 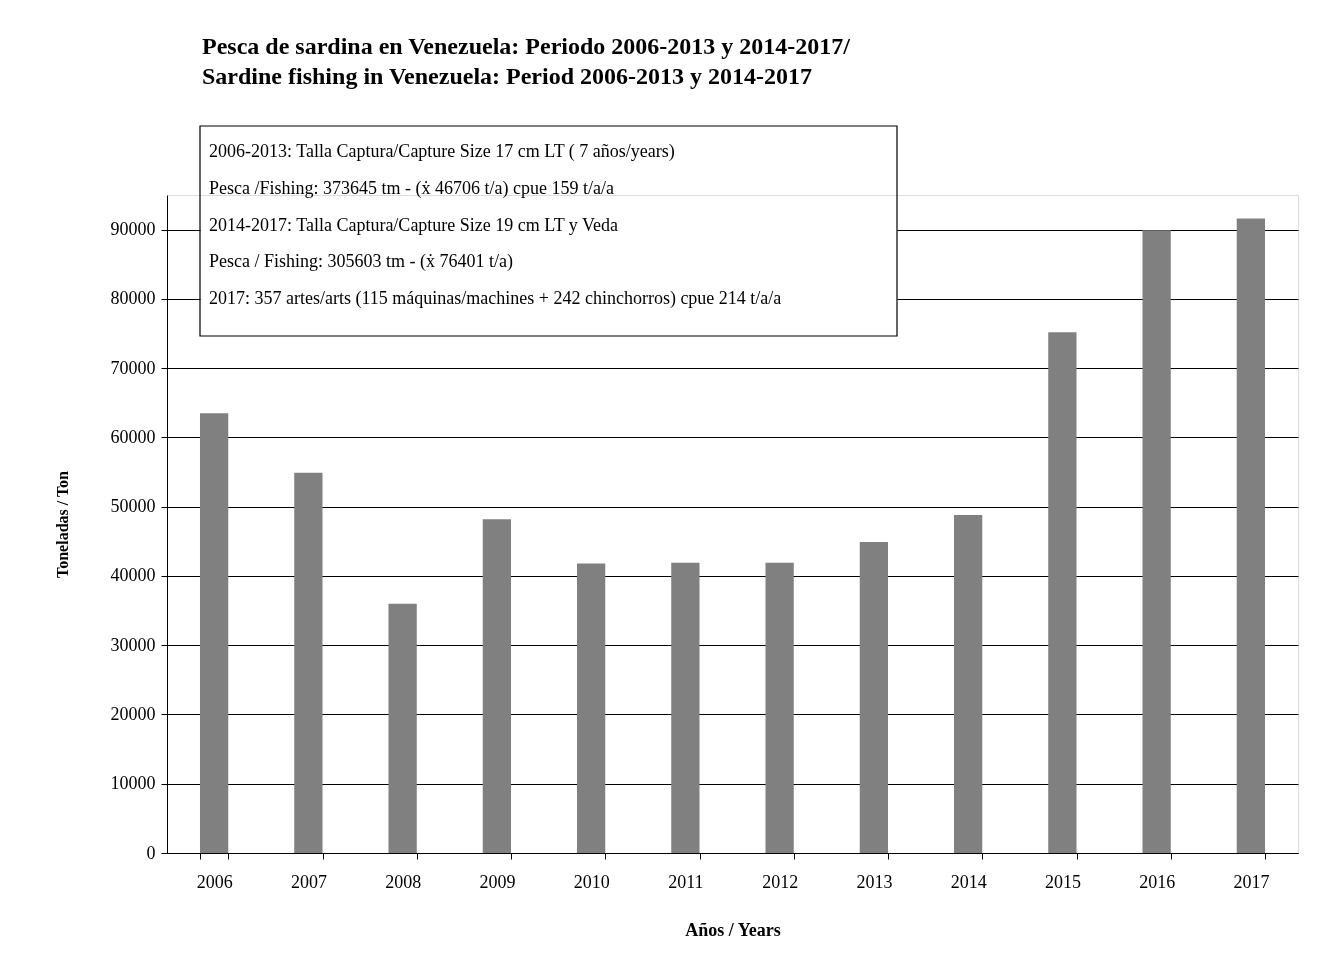 What do you see at coordinates (62, 524) in the screenshot?
I see `y-axis-title: Toneladas / Ton` at bounding box center [62, 524].